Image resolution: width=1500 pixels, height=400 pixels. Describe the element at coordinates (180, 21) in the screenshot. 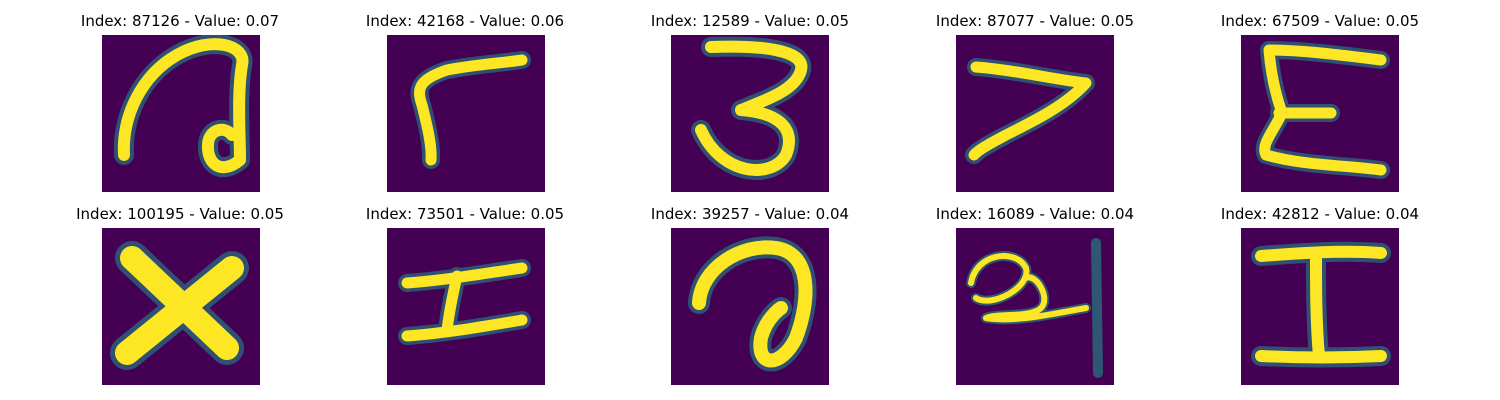

I see `panel-title-1: Index: 87126 - Value: 0.07` at that location.